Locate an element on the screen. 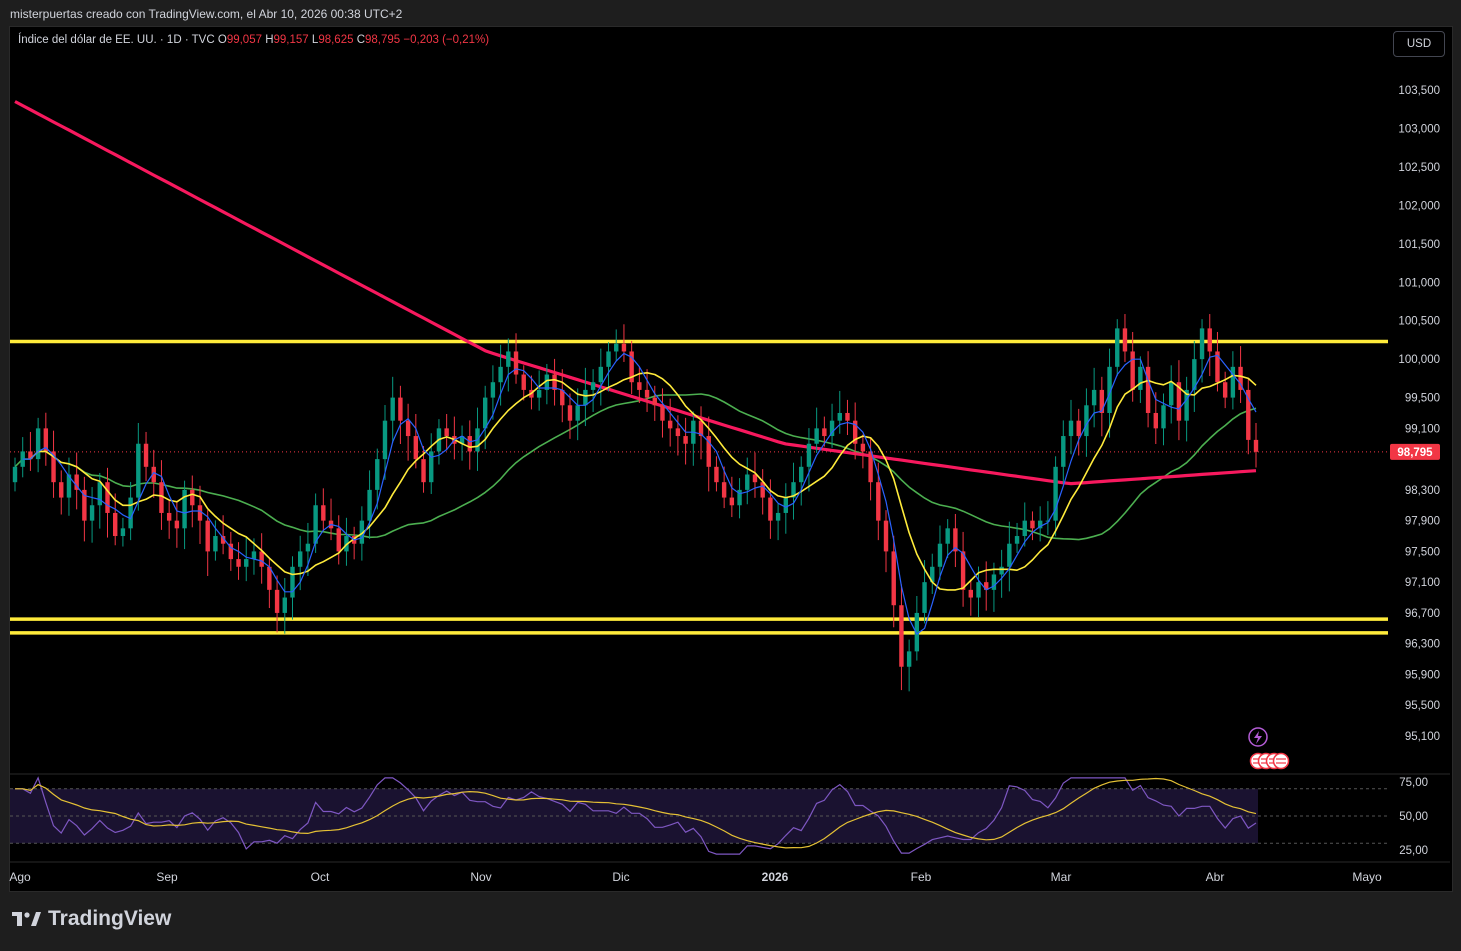 The width and height of the screenshot is (1461, 951). price-tick-label: 99,500 is located at coordinates (1422, 399).